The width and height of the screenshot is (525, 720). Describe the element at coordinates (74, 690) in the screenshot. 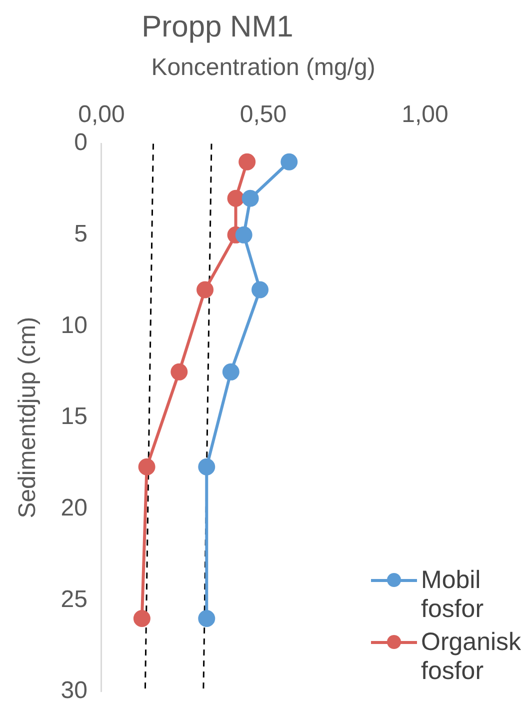

I see `y-tick-label: 30` at that location.